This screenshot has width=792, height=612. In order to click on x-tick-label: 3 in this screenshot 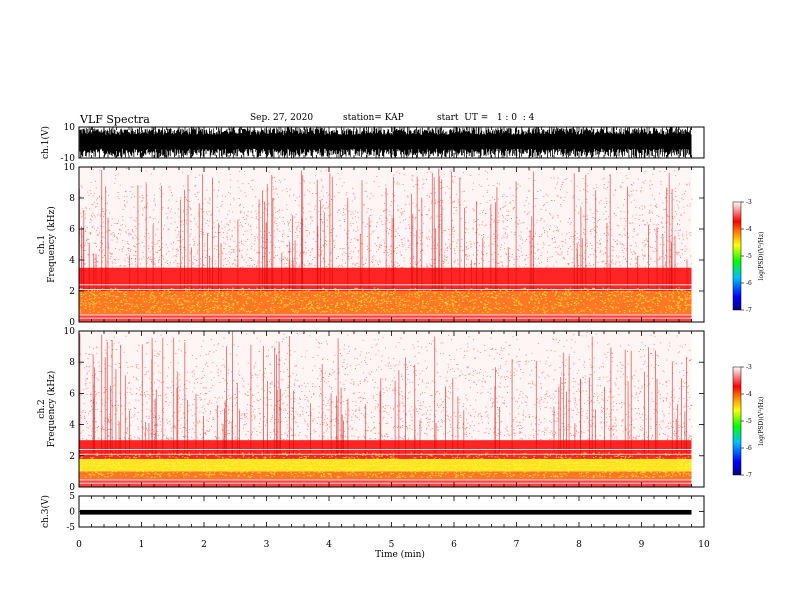, I will do `click(267, 545)`.